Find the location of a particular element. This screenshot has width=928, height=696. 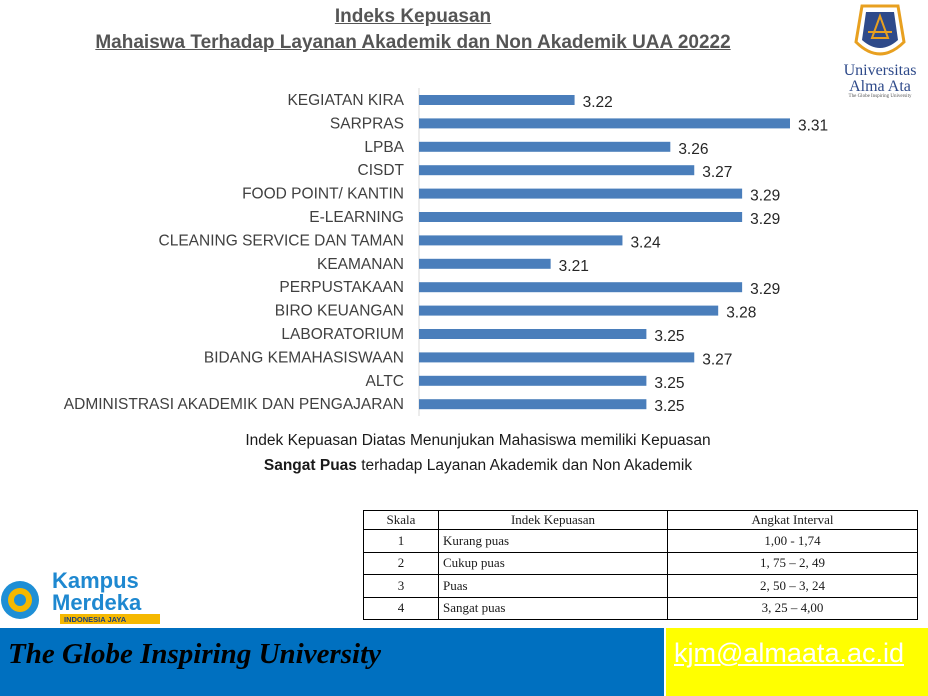

kampus-merdeka-emblem-icon is located at coordinates (20, 600).